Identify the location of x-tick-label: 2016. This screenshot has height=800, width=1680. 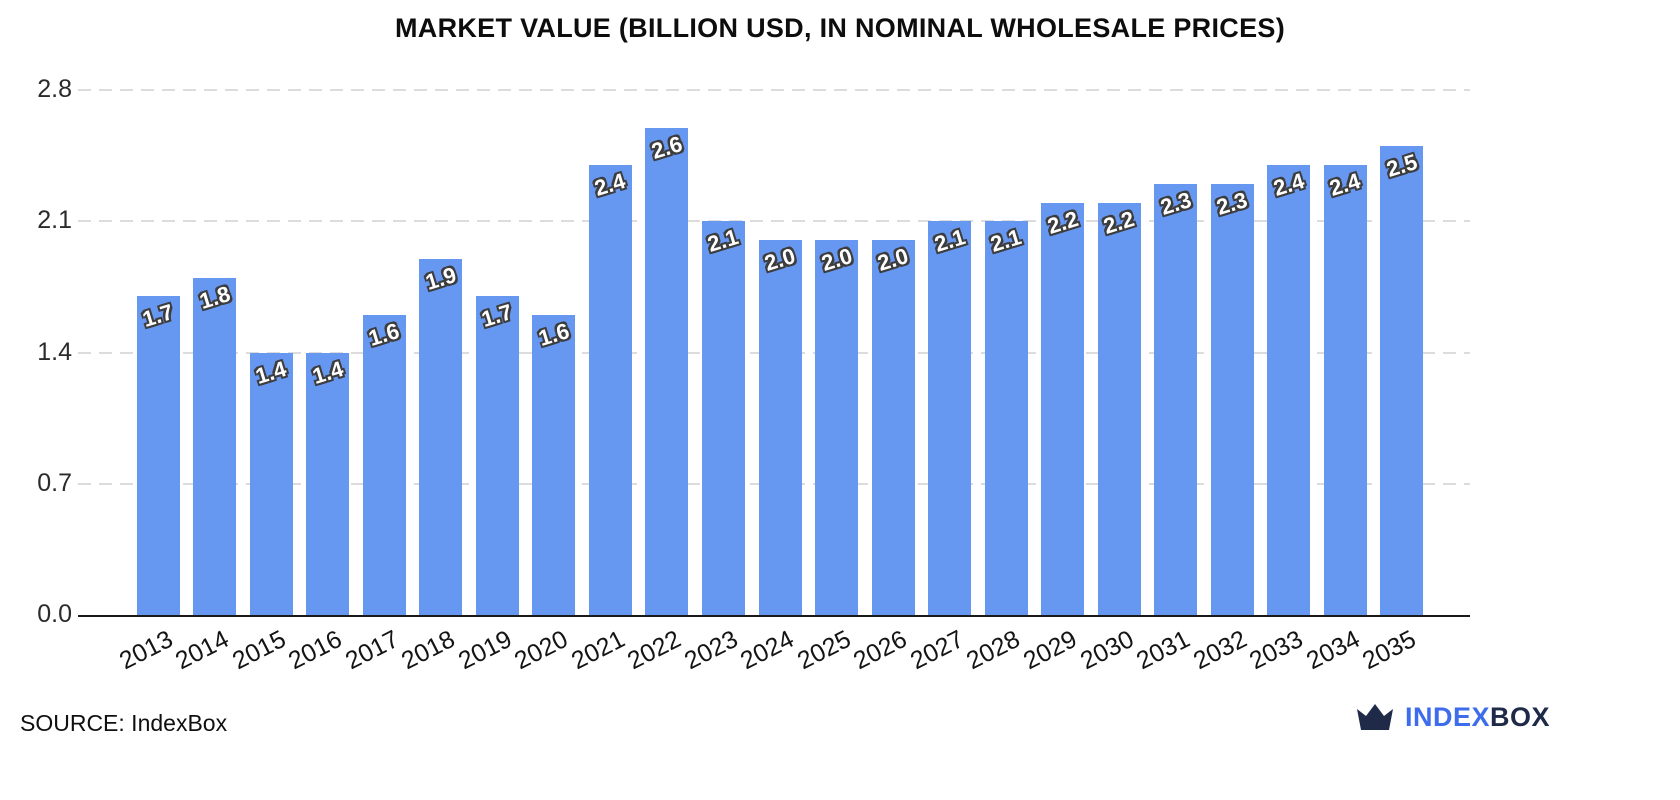
(315, 650).